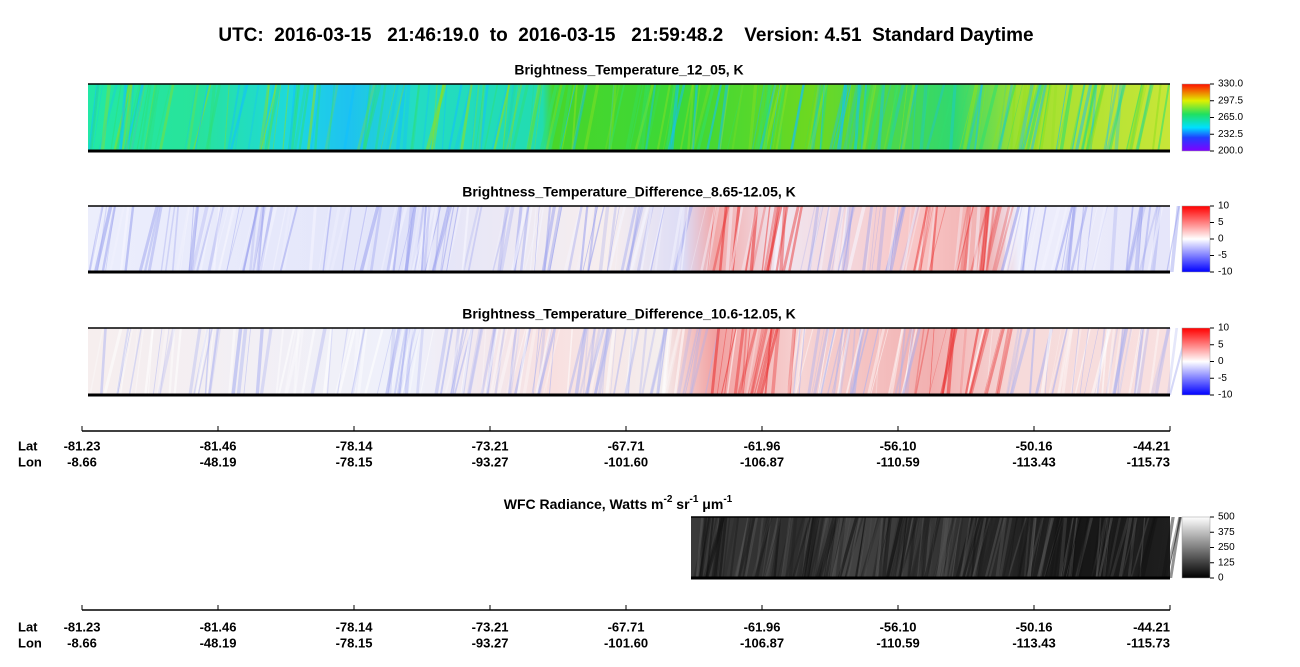  What do you see at coordinates (898, 626) in the screenshot?
I see `lat-tick-label: -56.10` at bounding box center [898, 626].